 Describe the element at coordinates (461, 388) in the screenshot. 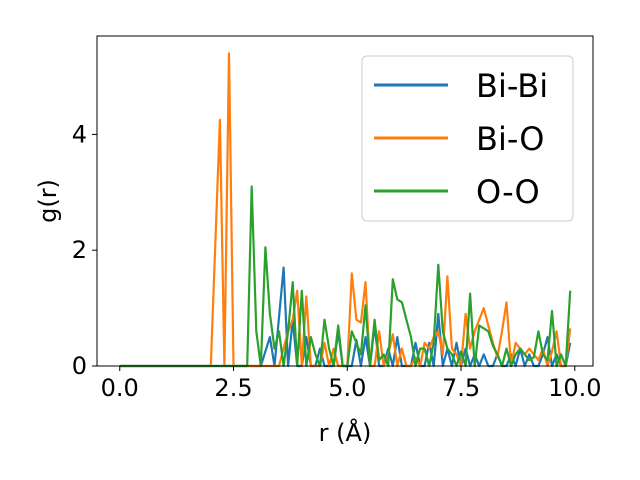

I see `x-tick-label: 7.5` at that location.